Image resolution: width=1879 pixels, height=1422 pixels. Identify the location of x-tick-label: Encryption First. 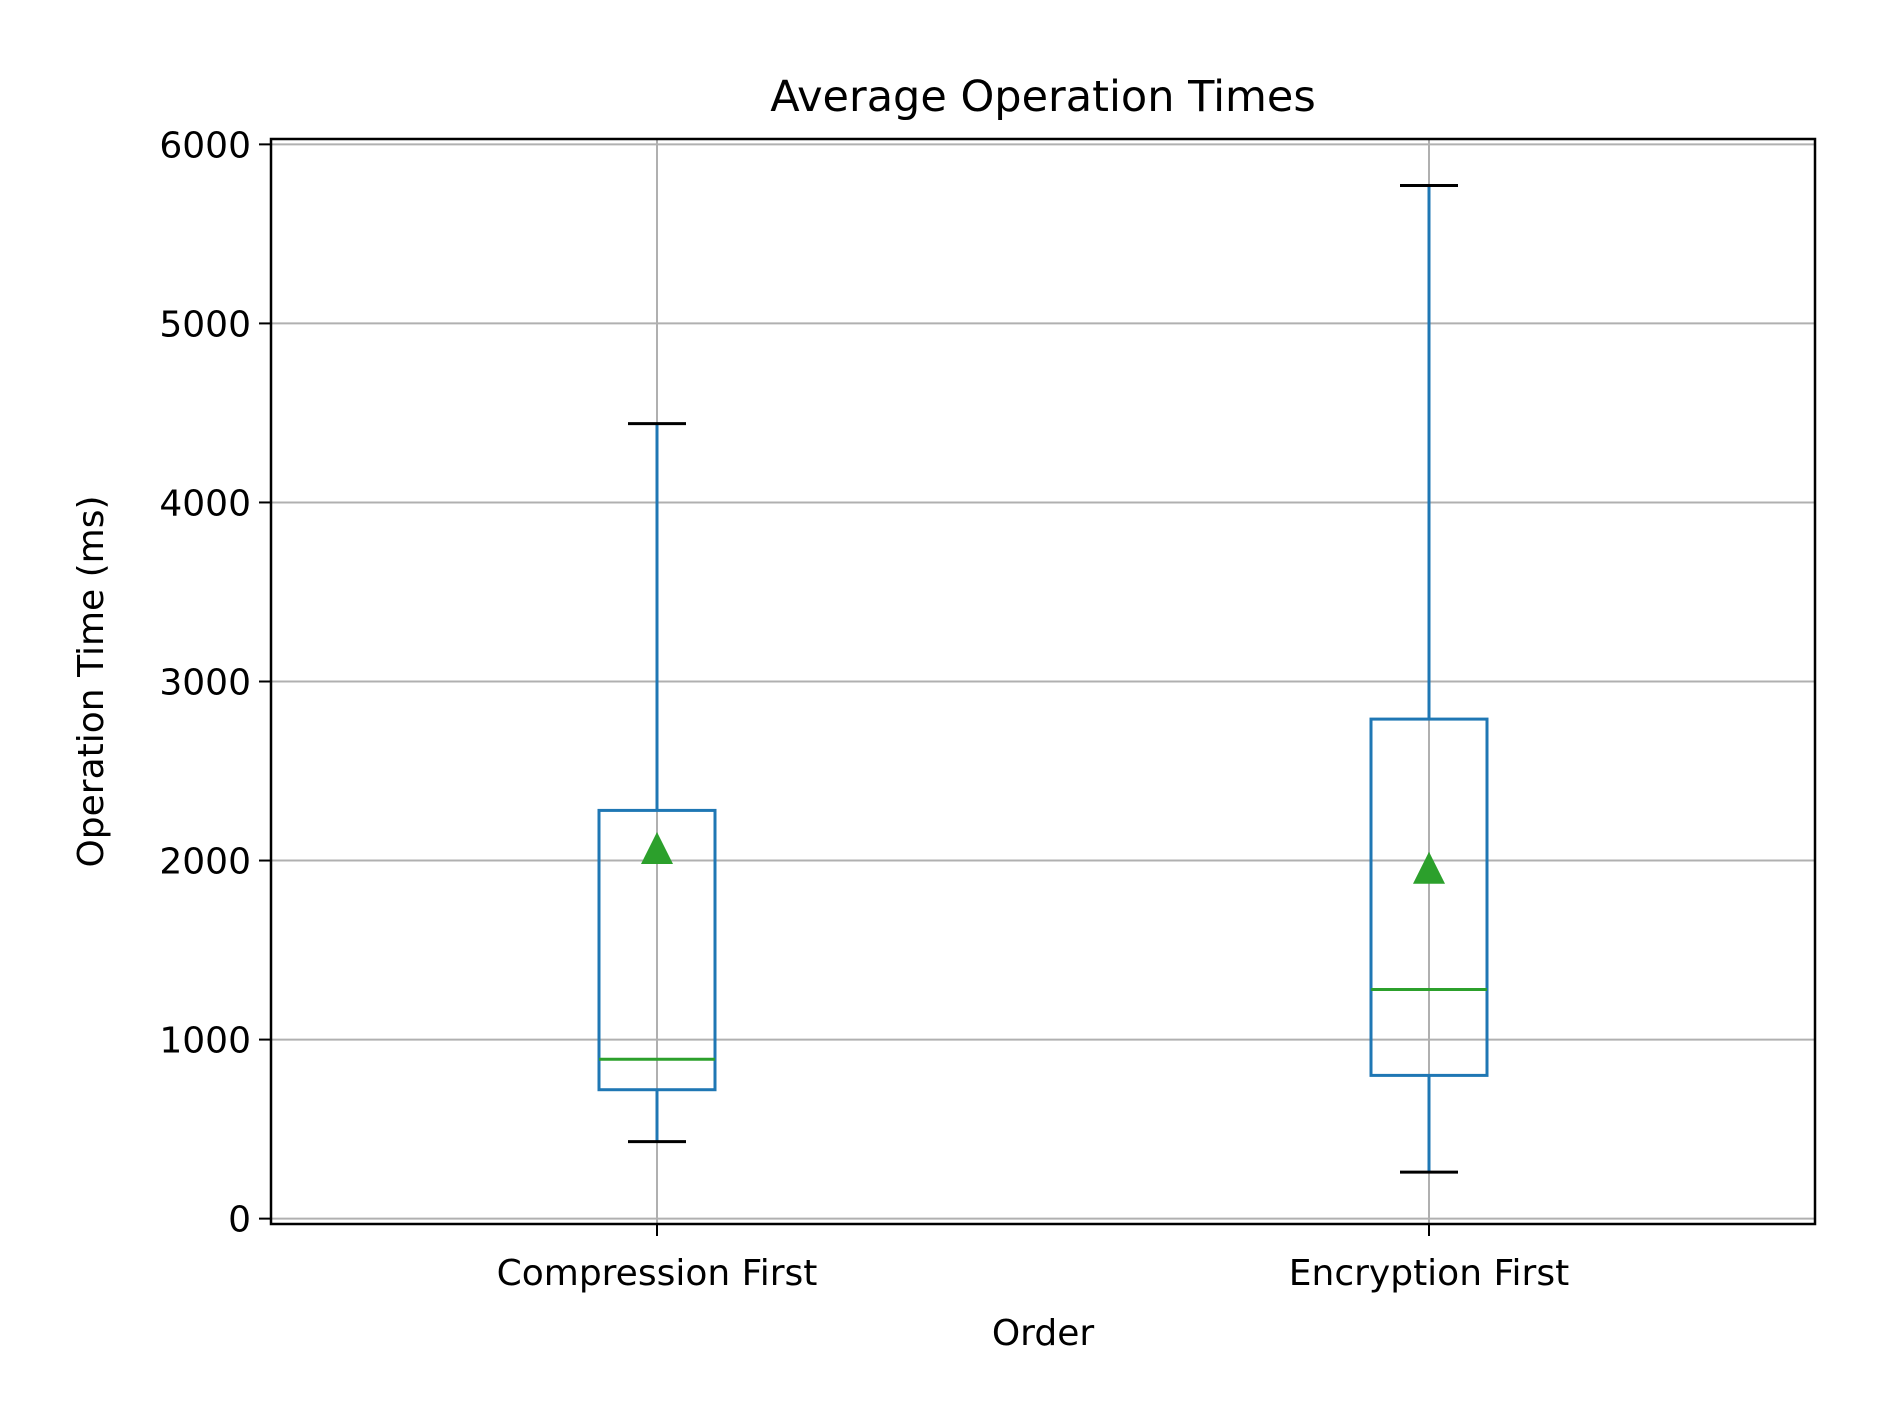
(1429, 1273).